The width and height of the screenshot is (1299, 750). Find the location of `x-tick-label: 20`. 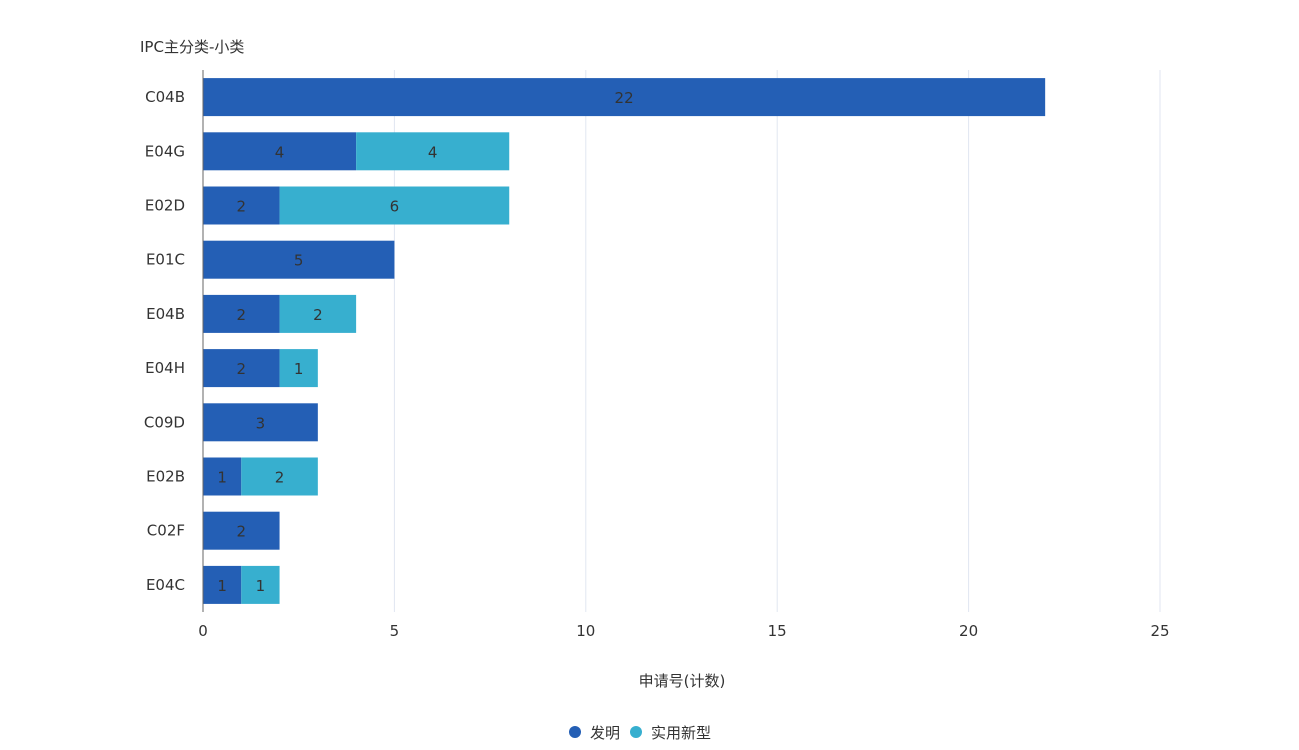

x-tick-label: 20 is located at coordinates (968, 631).